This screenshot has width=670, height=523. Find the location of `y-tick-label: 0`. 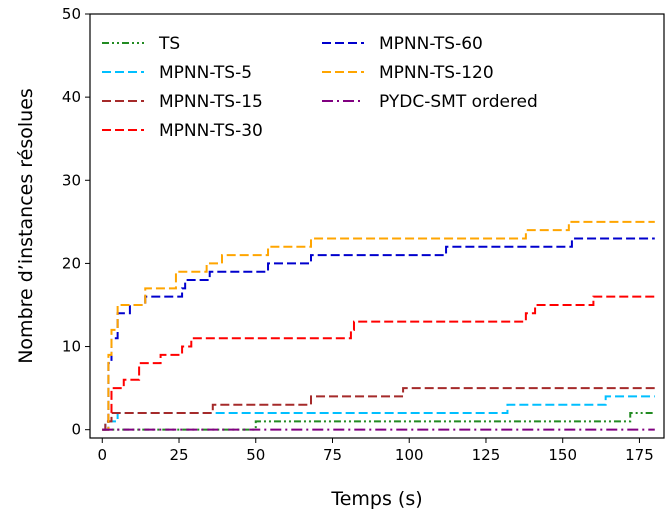

y-tick-label: 0 is located at coordinates (76, 430).